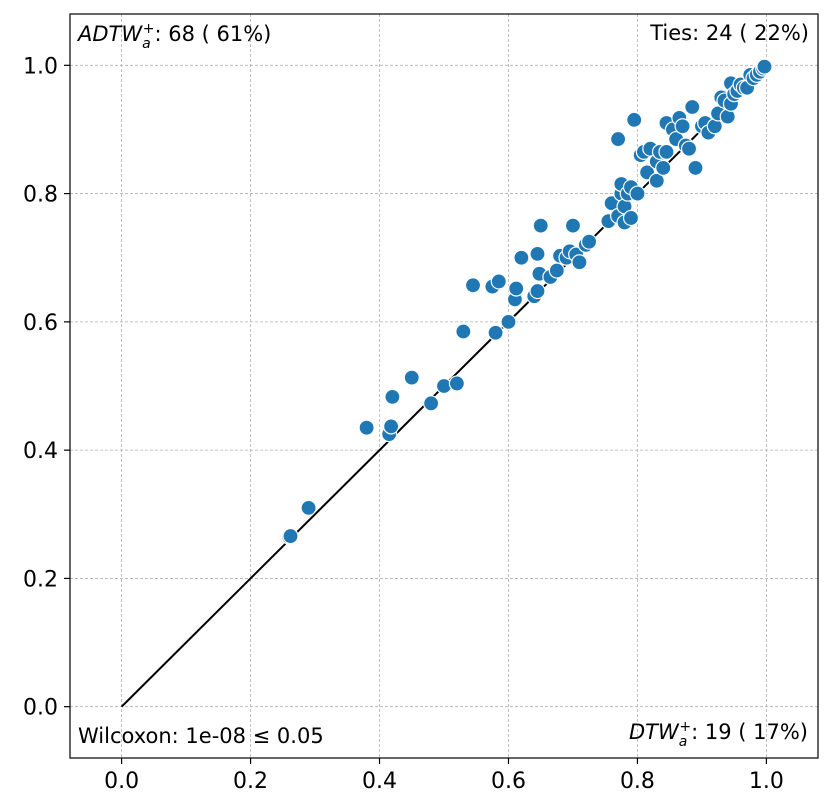 The width and height of the screenshot is (831, 809). Describe the element at coordinates (40, 195) in the screenshot. I see `y-tick-label: 0.8` at that location.